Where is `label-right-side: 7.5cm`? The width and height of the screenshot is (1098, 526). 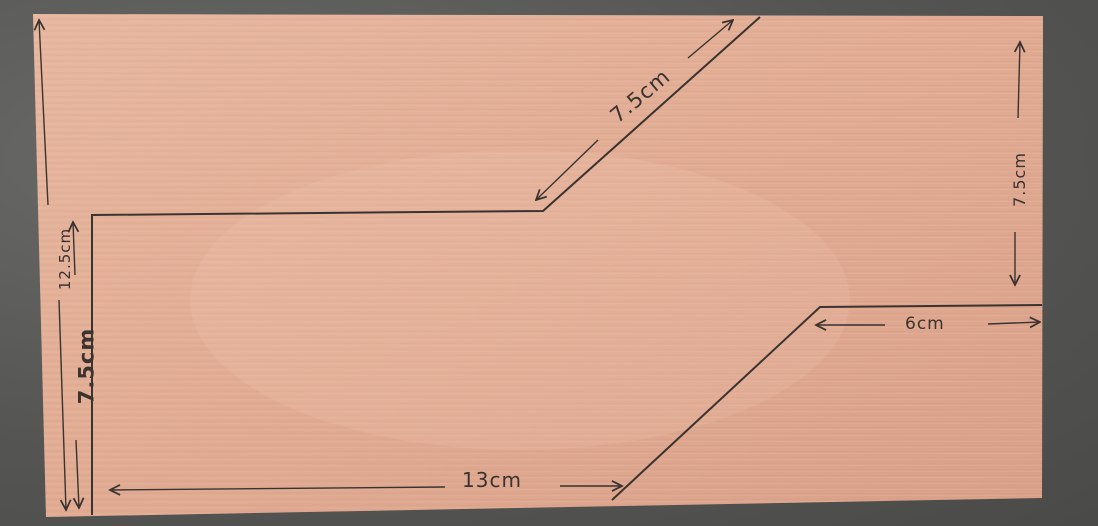
label-right-side: 7.5cm is located at coordinates (1019, 179).